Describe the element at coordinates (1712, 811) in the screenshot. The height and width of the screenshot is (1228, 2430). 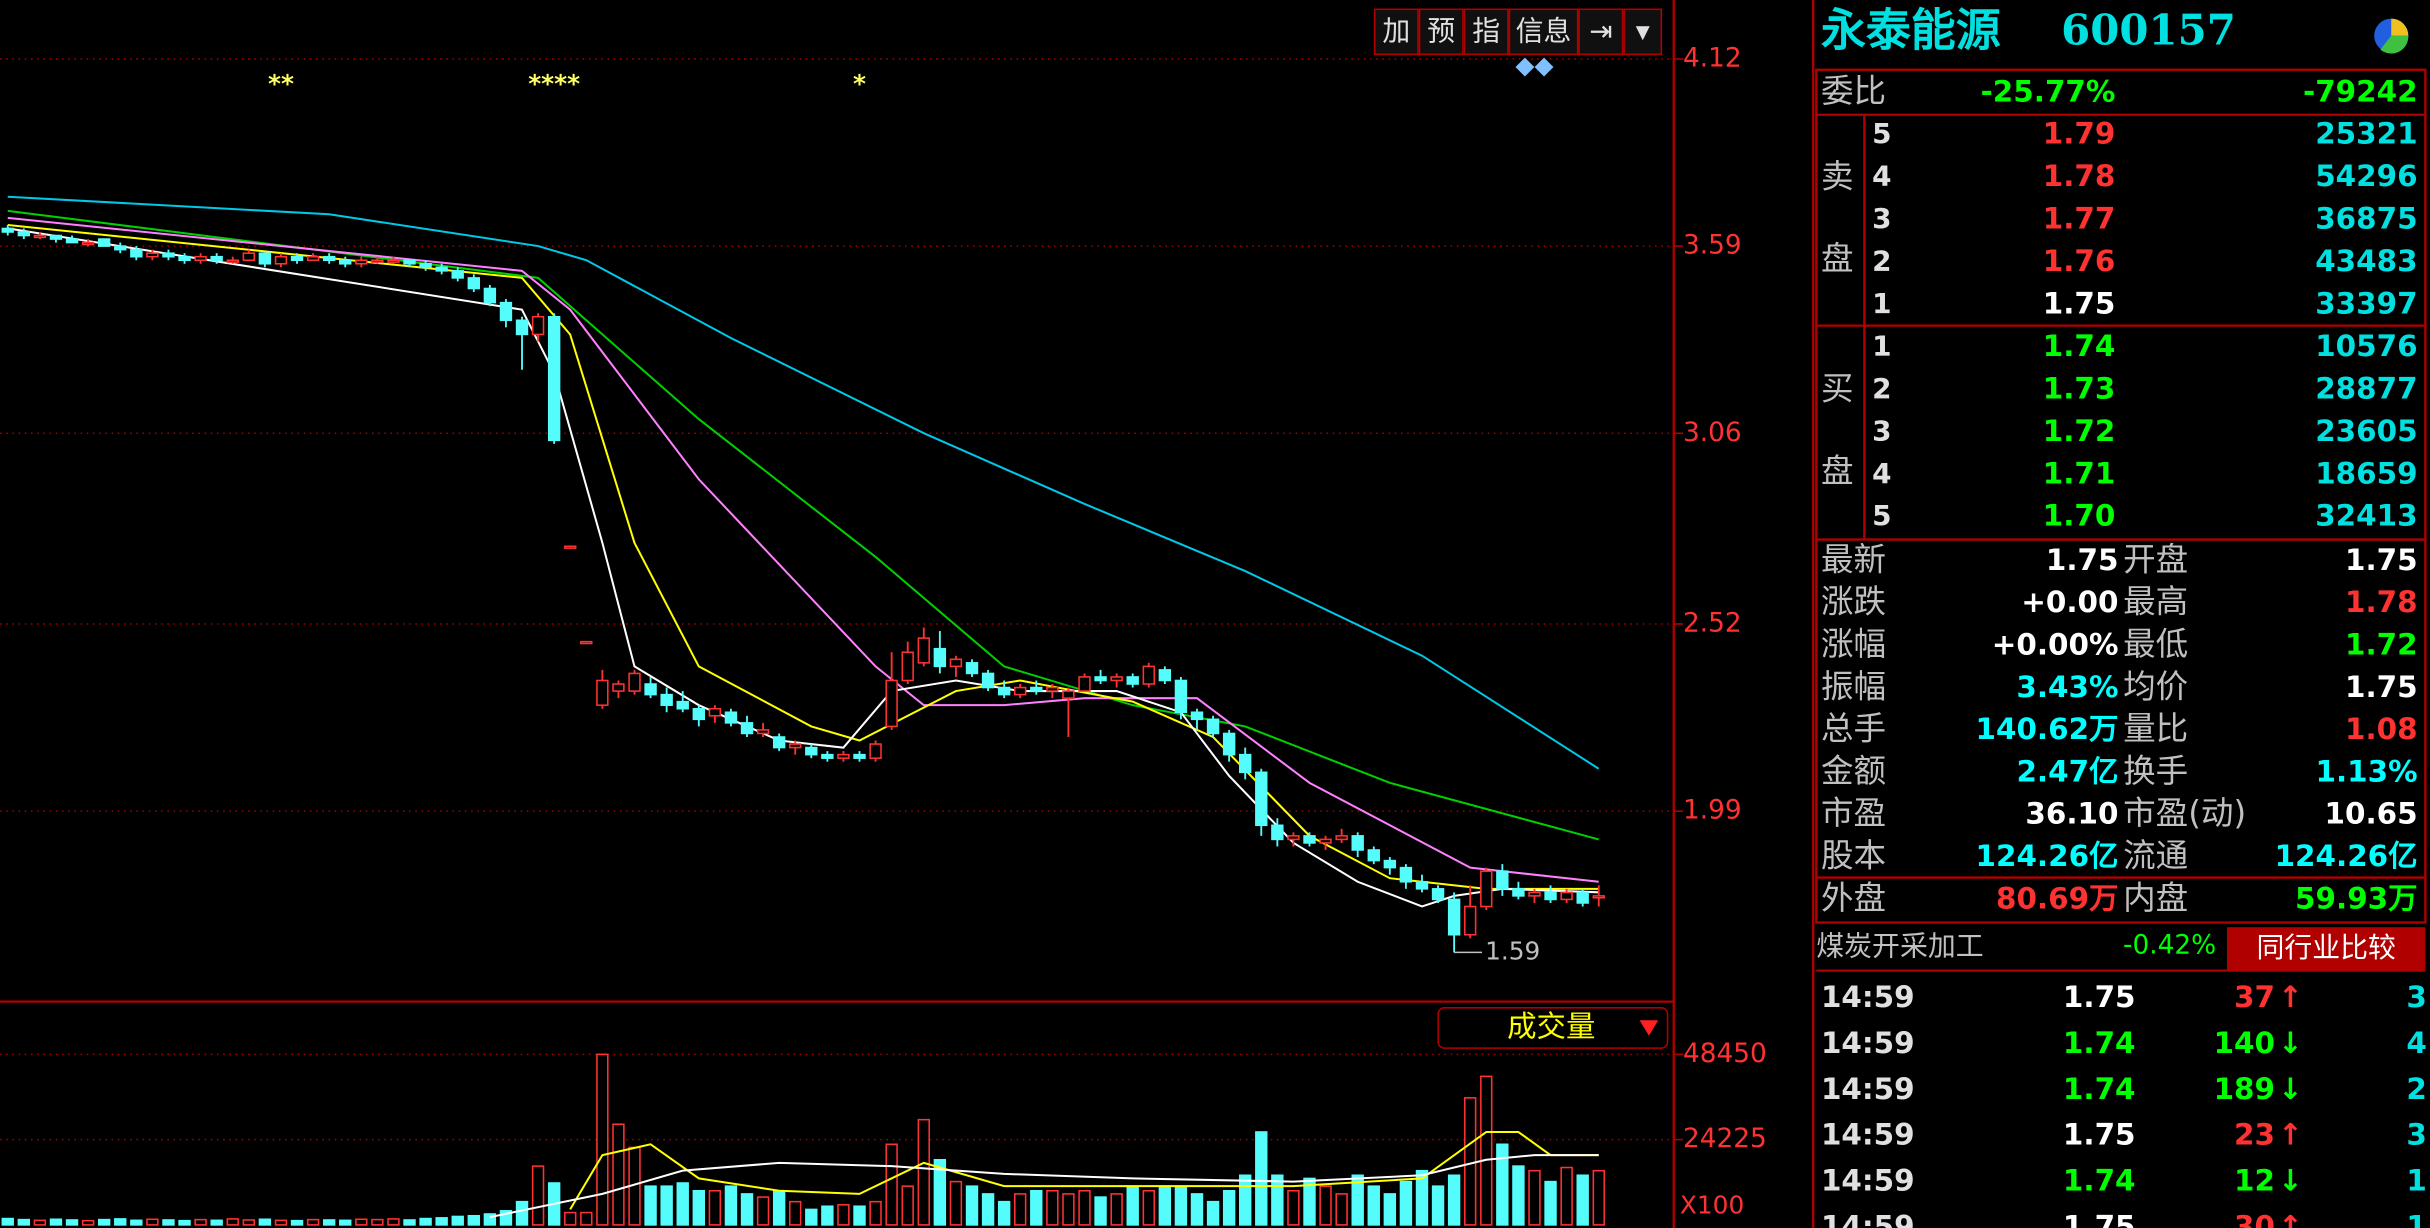
I see `y-tick-label: 1.99` at that location.